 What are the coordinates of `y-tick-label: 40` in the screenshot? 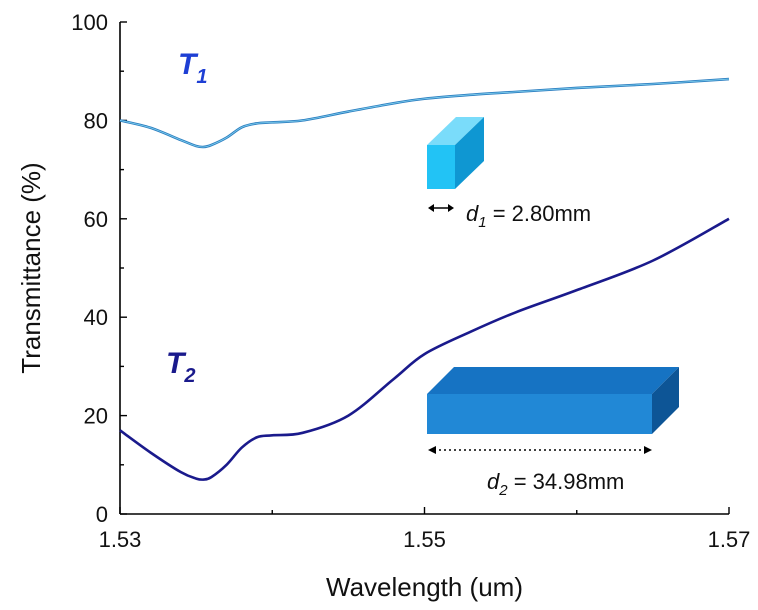 It's located at (96, 317).